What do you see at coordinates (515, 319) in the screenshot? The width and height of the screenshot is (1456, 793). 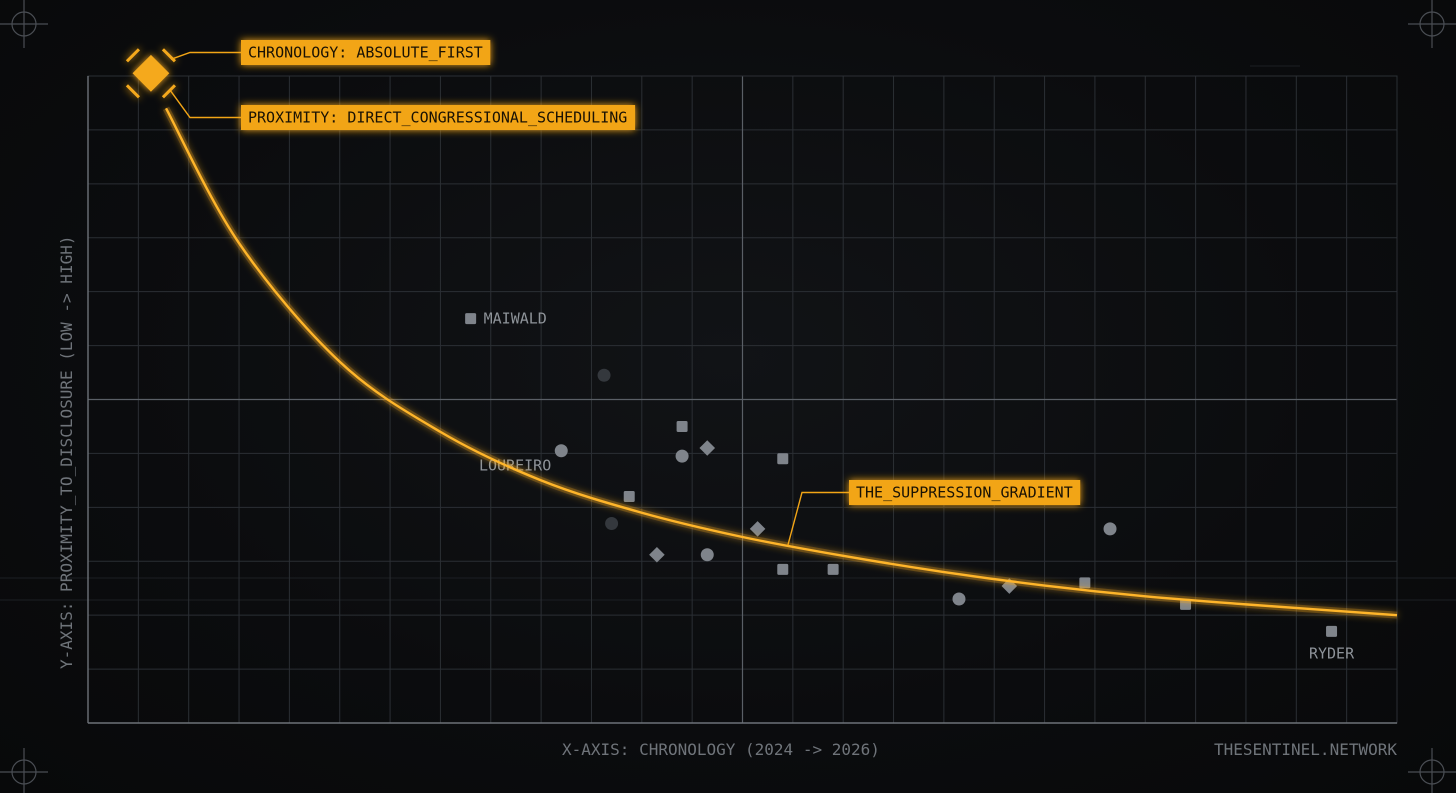 I see `point-label: MAIWALD` at bounding box center [515, 319].